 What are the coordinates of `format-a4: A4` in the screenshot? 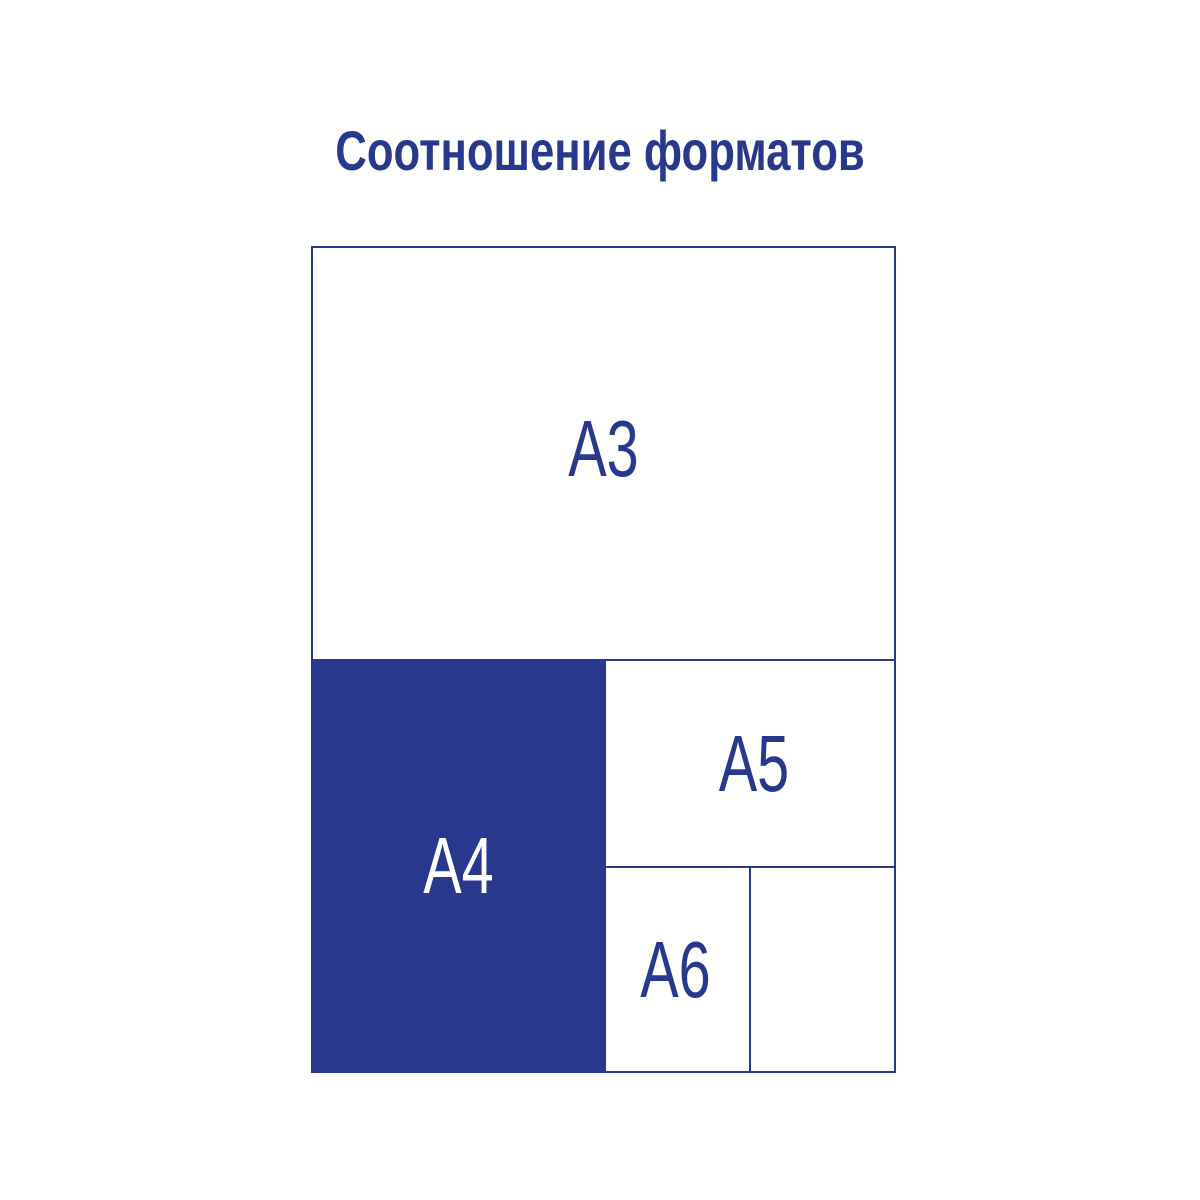 It's located at (458, 866).